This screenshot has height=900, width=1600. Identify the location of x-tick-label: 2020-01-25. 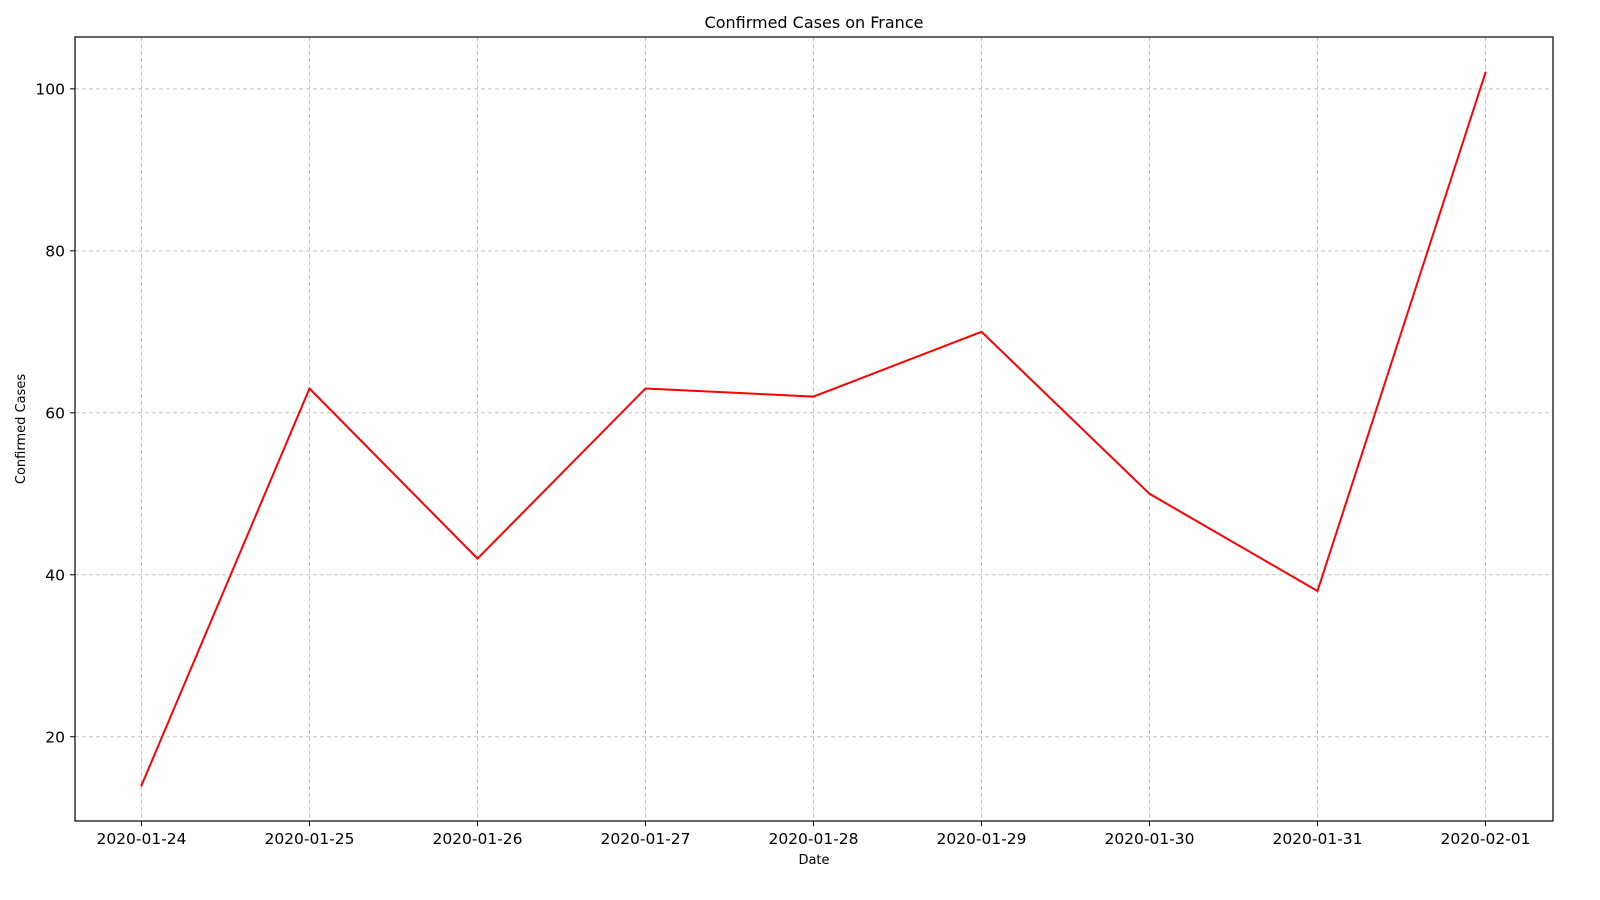
(309, 839).